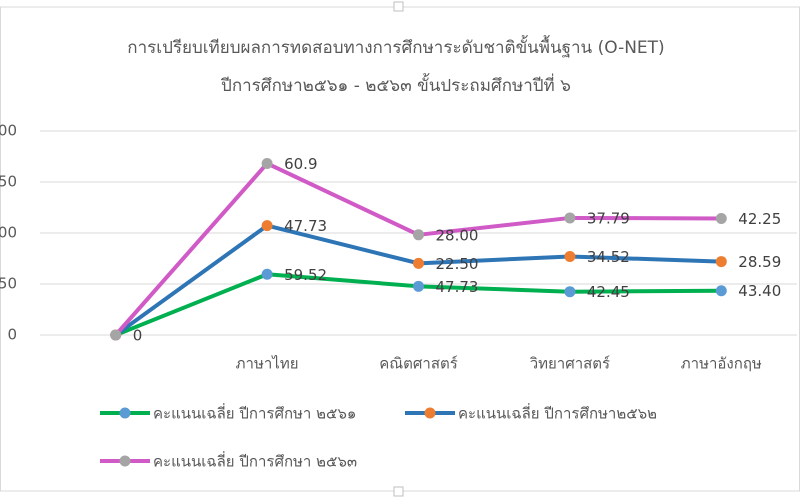 Image resolution: width=800 pixels, height=500 pixels. What do you see at coordinates (457, 235) in the screenshot?
I see `data-label: 28.00` at bounding box center [457, 235].